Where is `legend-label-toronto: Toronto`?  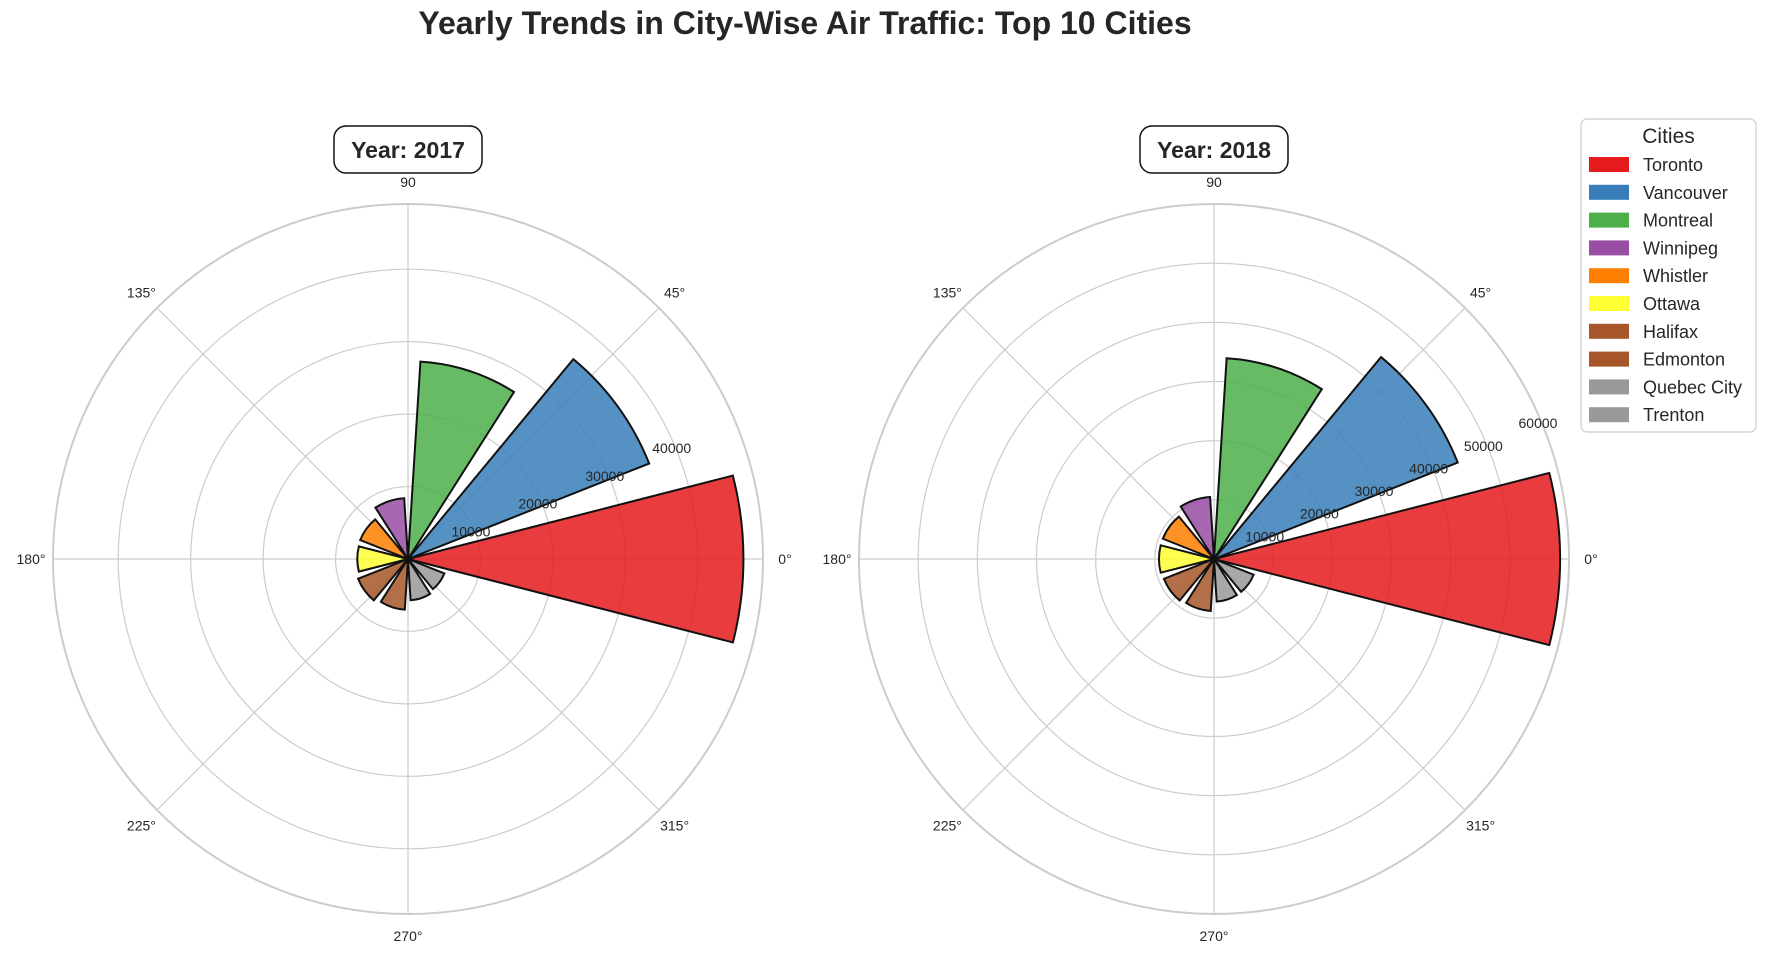 legend-label-toronto: Toronto is located at coordinates (1673, 165).